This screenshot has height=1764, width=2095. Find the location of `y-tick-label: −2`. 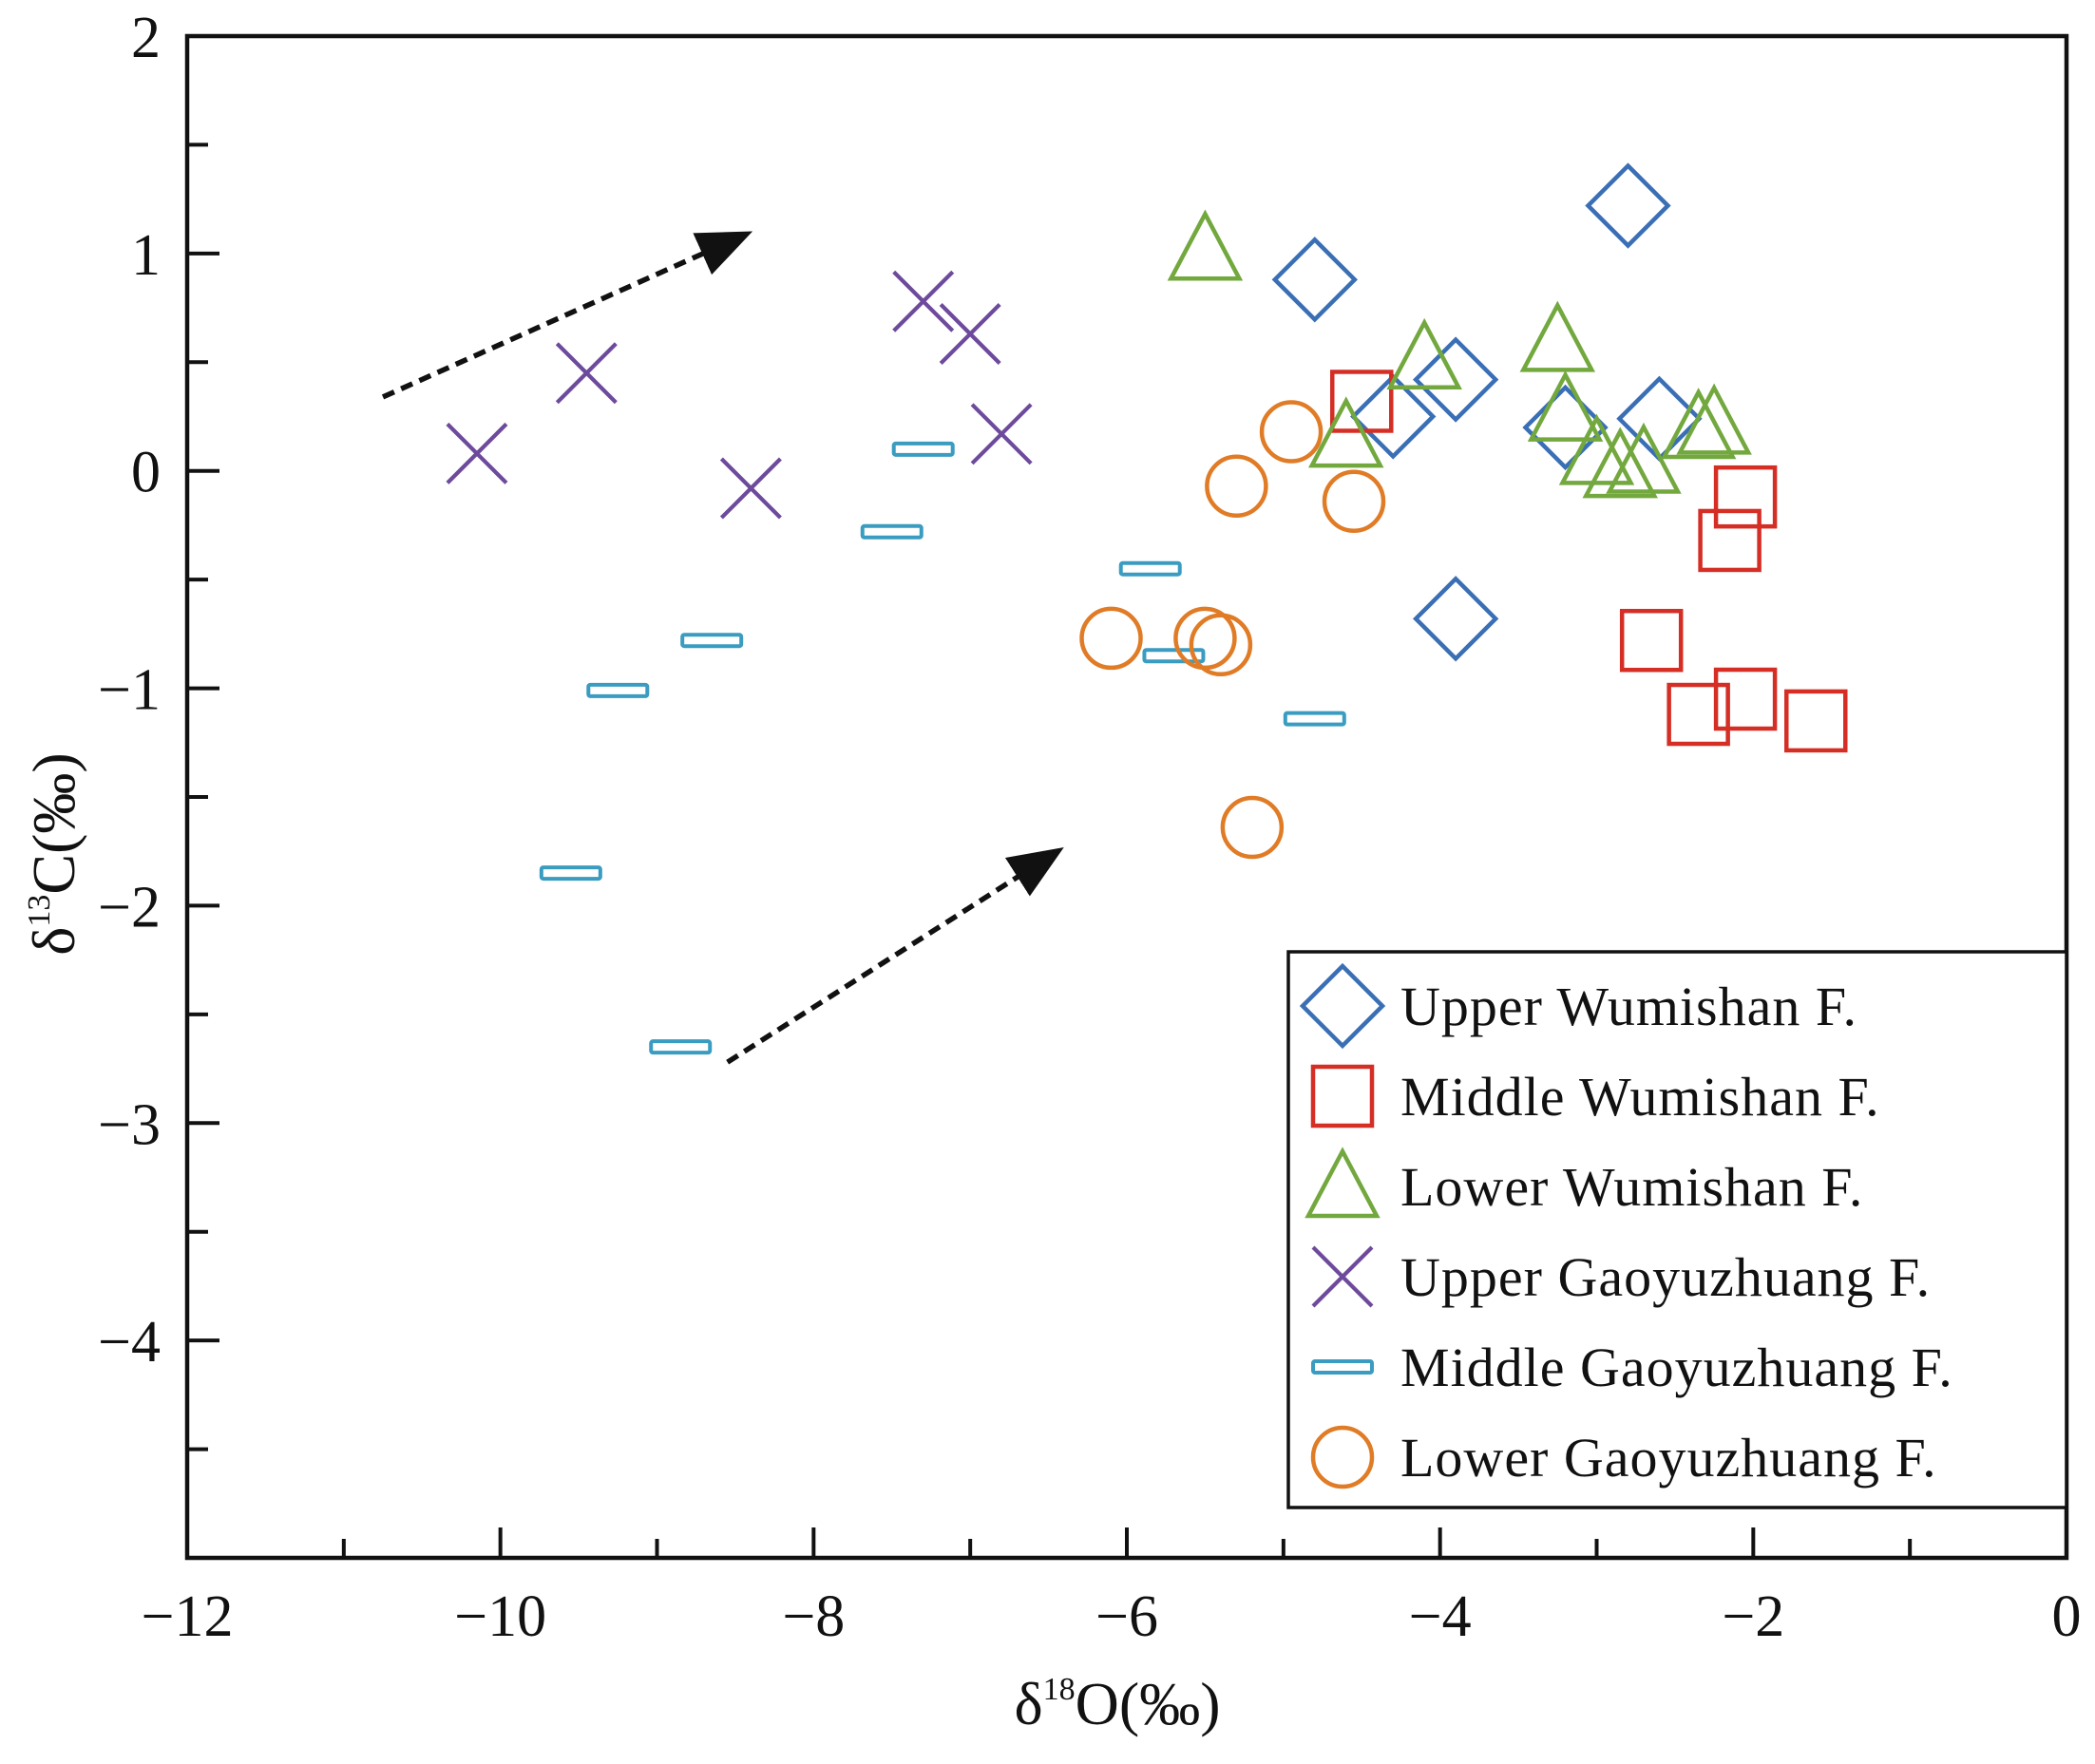

y-tick-label: −2 is located at coordinates (129, 907).